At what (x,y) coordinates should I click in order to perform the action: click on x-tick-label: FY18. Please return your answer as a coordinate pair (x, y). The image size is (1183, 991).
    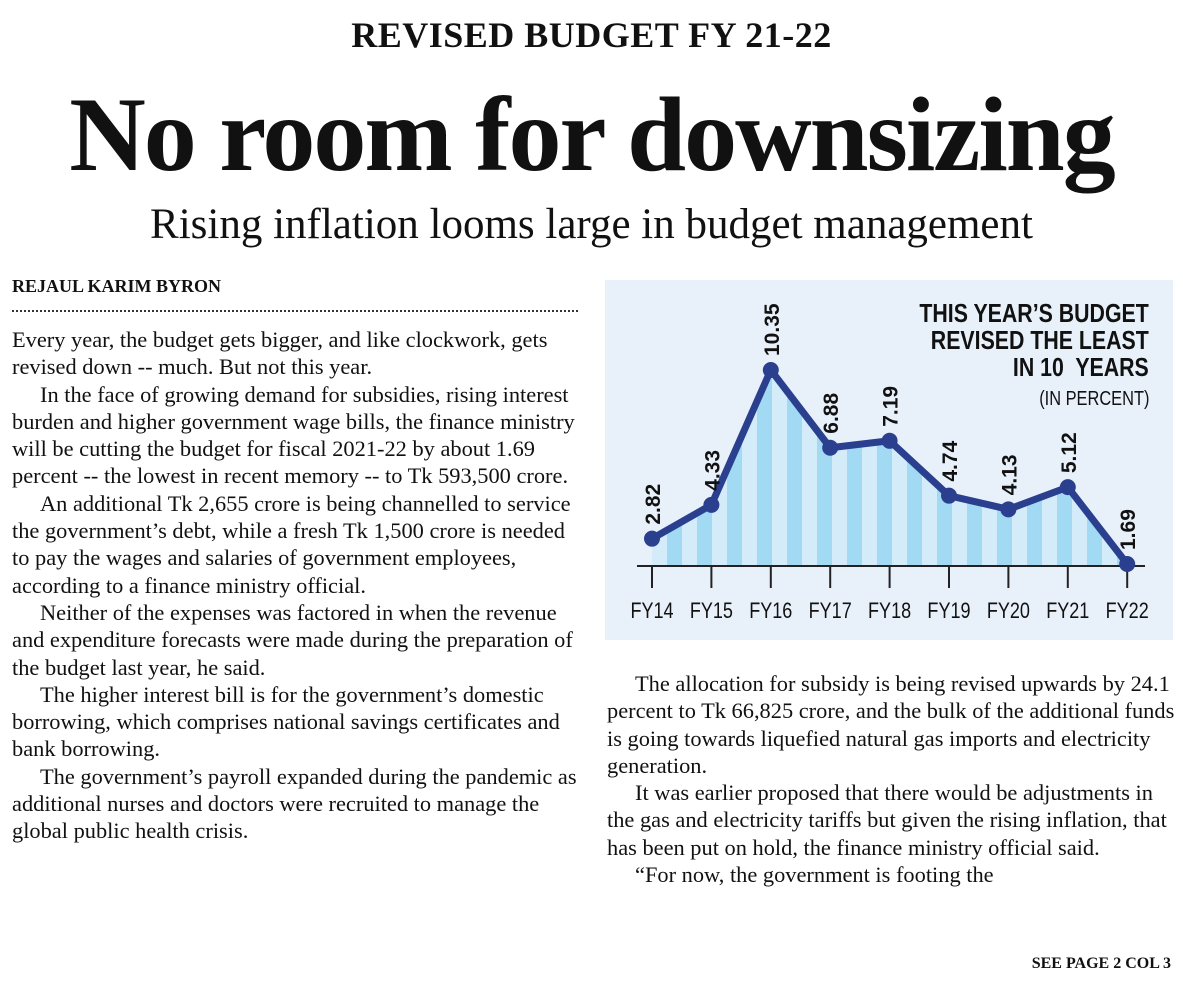
    Looking at the image, I should click on (889, 611).